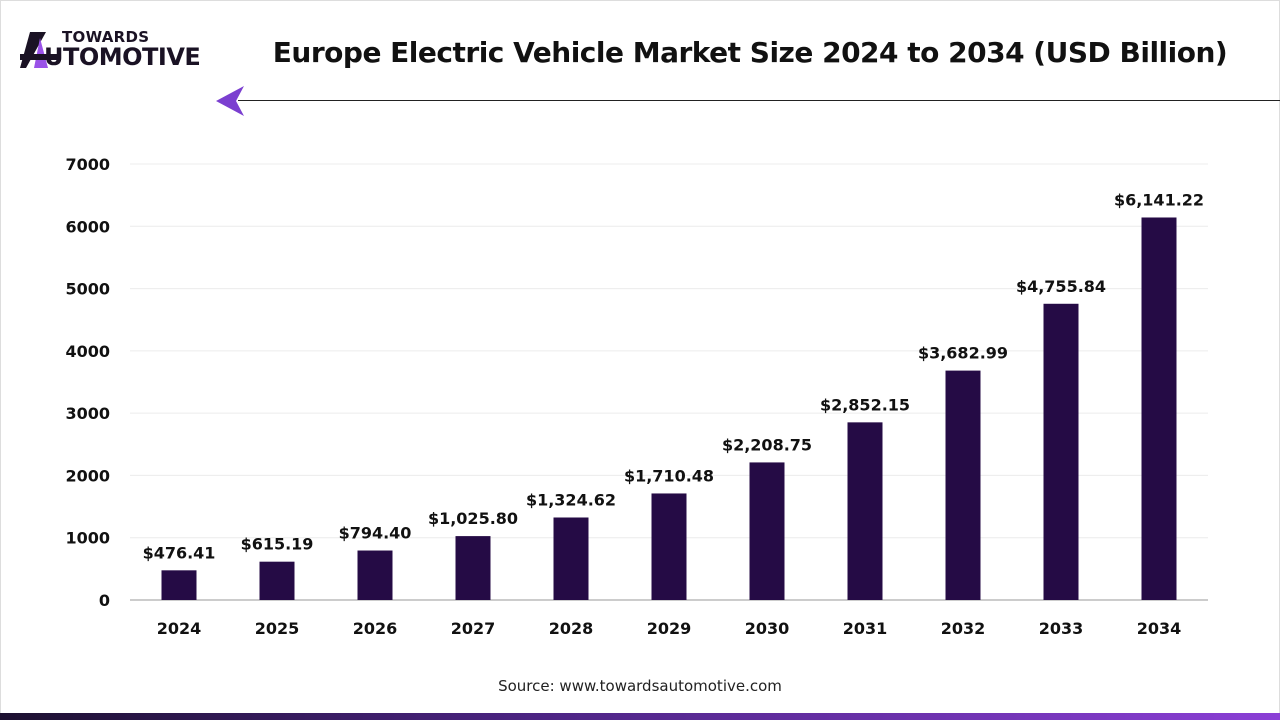 This screenshot has width=1280, height=720. Describe the element at coordinates (87, 538) in the screenshot. I see `y-tick-label: 1000` at that location.